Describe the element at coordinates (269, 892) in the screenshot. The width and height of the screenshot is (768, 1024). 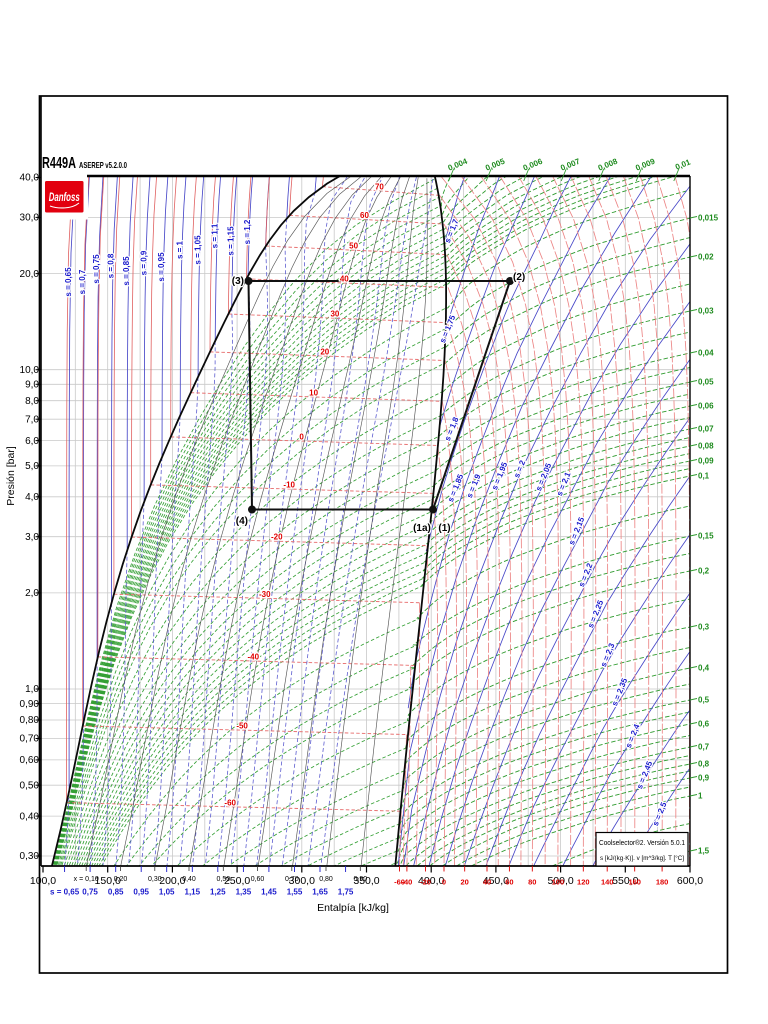
I see `svg-text: 1,45` at that location.